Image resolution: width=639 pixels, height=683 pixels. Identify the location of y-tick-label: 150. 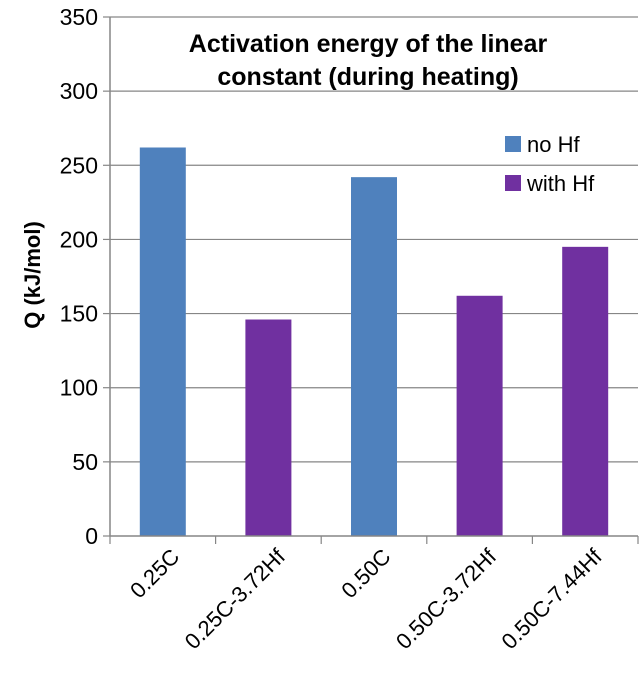
(79, 314).